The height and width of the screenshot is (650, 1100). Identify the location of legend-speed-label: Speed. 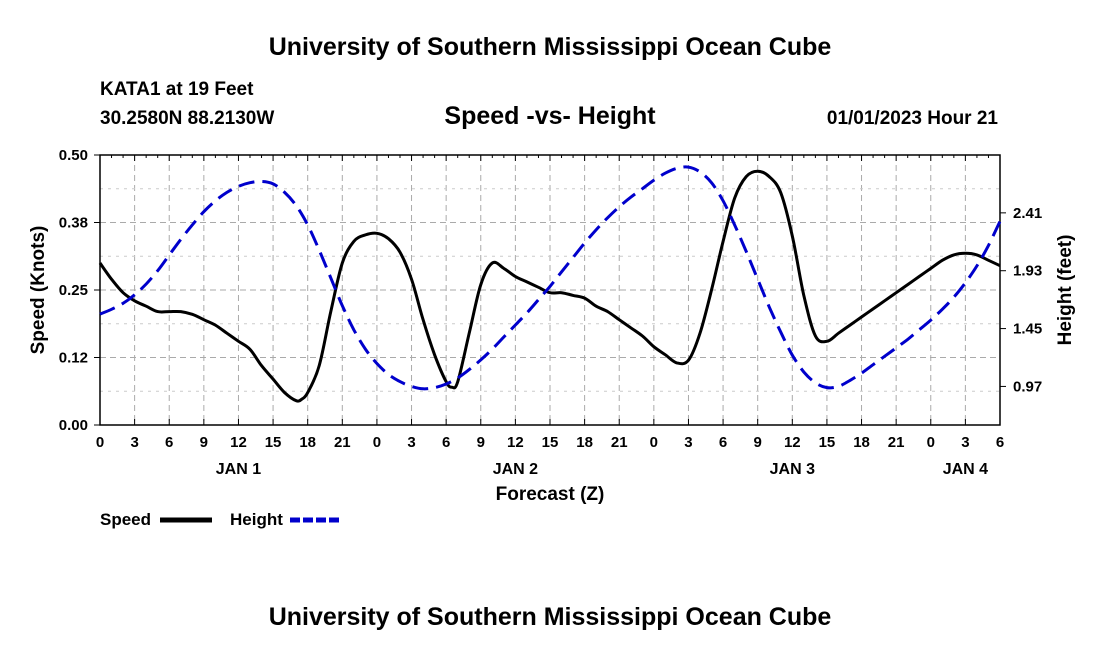
(125, 519).